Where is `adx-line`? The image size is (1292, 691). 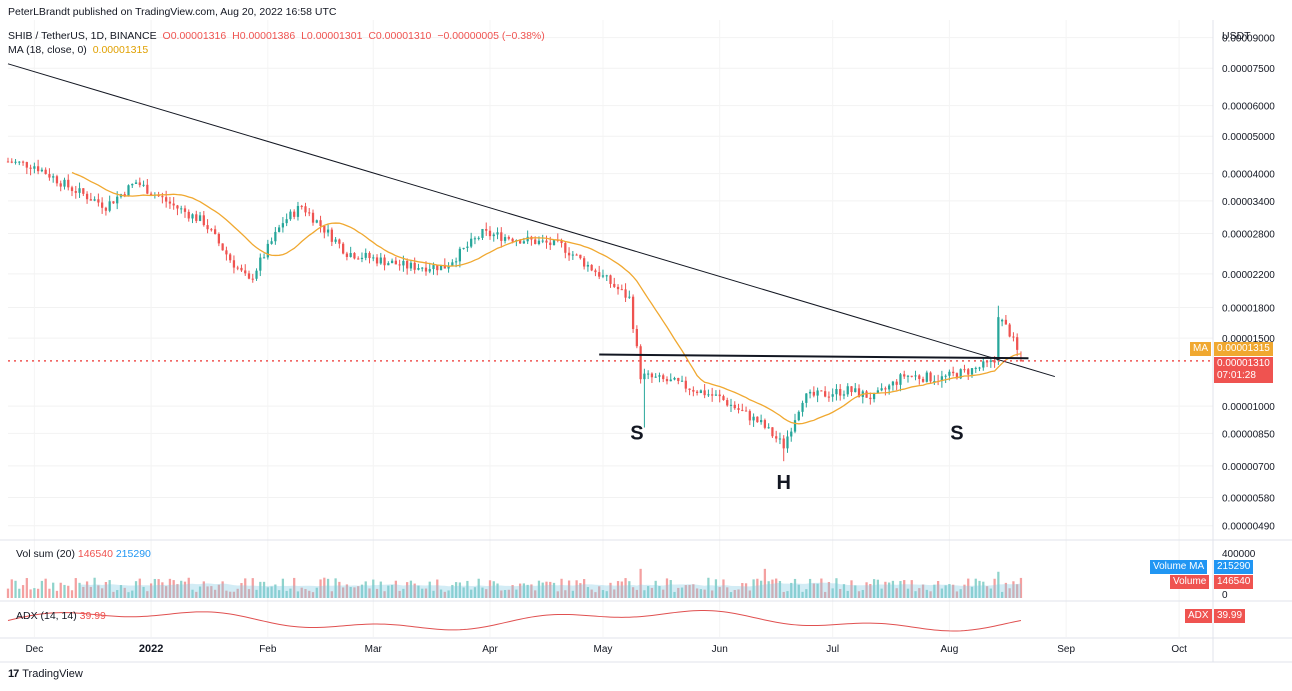
adx-line is located at coordinates (514, 621).